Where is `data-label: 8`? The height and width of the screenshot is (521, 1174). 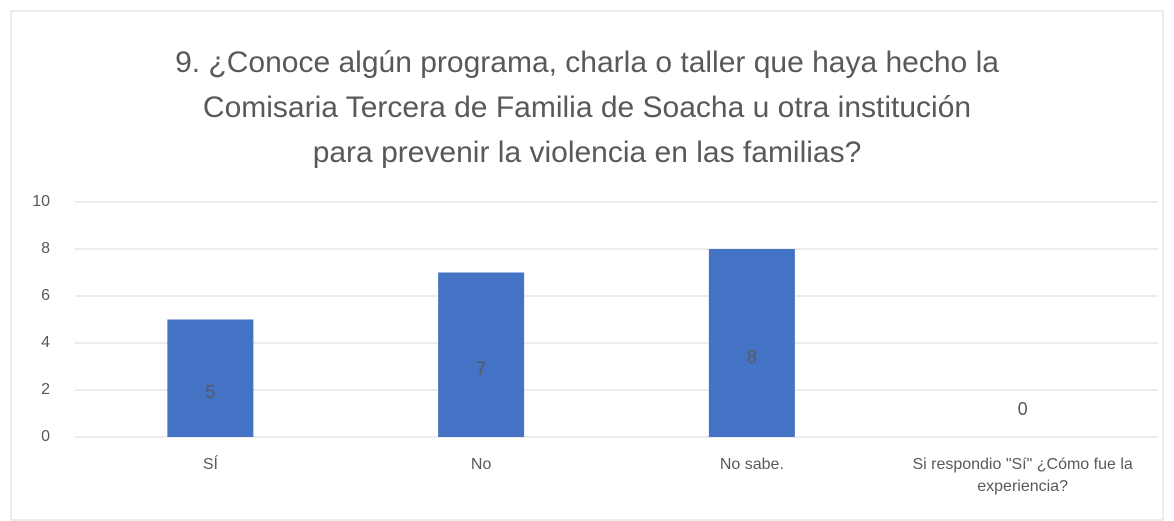 data-label: 8 is located at coordinates (752, 357).